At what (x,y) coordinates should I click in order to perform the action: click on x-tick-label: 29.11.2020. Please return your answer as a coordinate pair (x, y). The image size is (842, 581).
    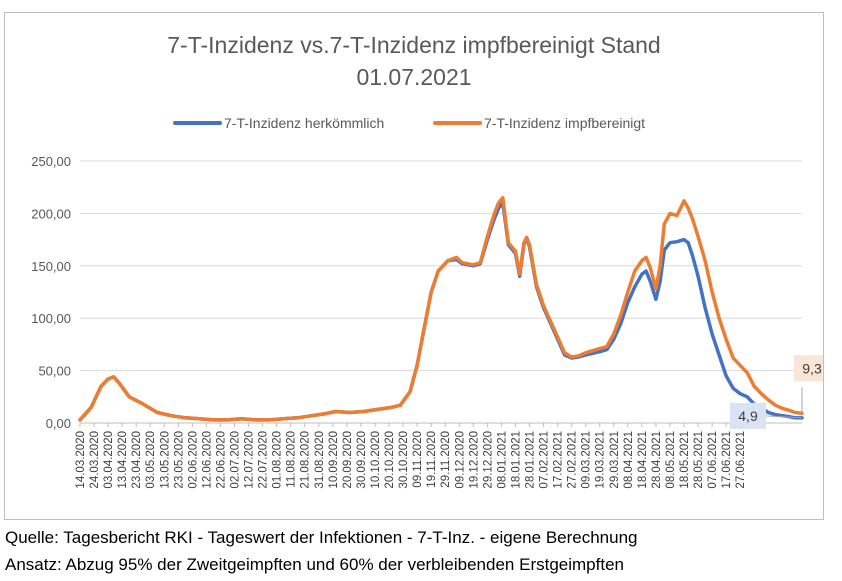
    Looking at the image, I should click on (446, 459).